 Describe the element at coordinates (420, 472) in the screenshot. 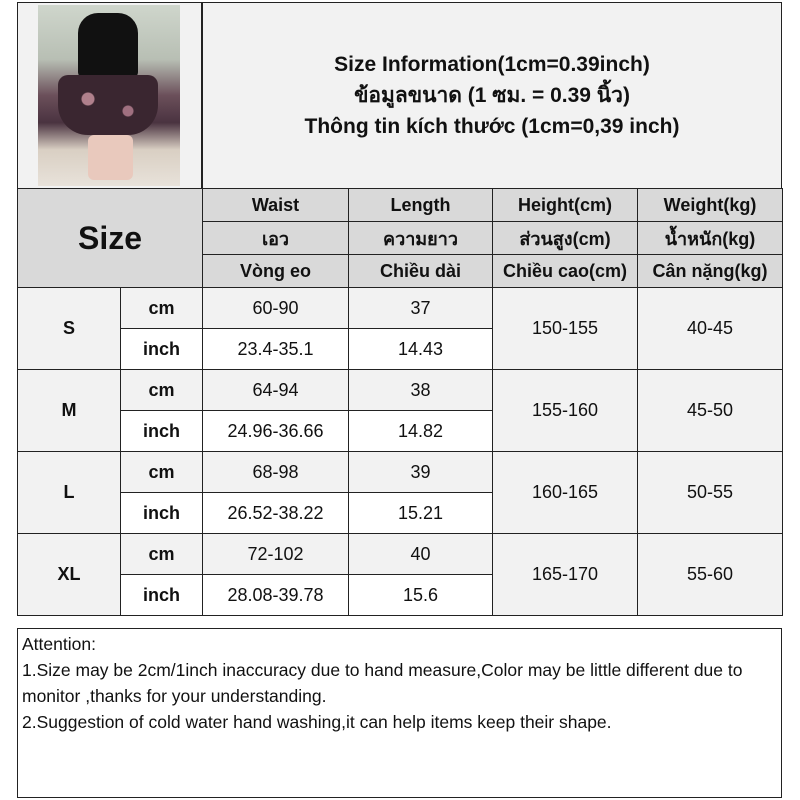

I see `length-cell: 39` at that location.